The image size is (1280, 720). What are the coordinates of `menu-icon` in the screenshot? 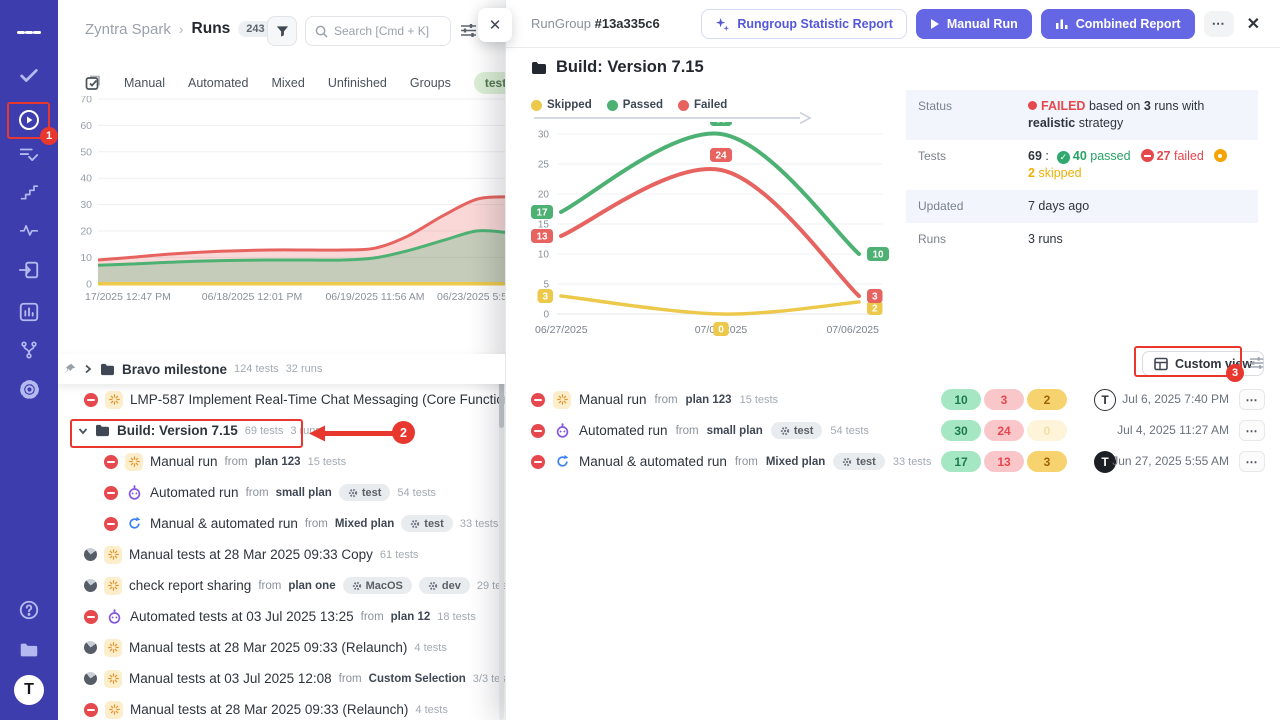 It's located at (29, 32).